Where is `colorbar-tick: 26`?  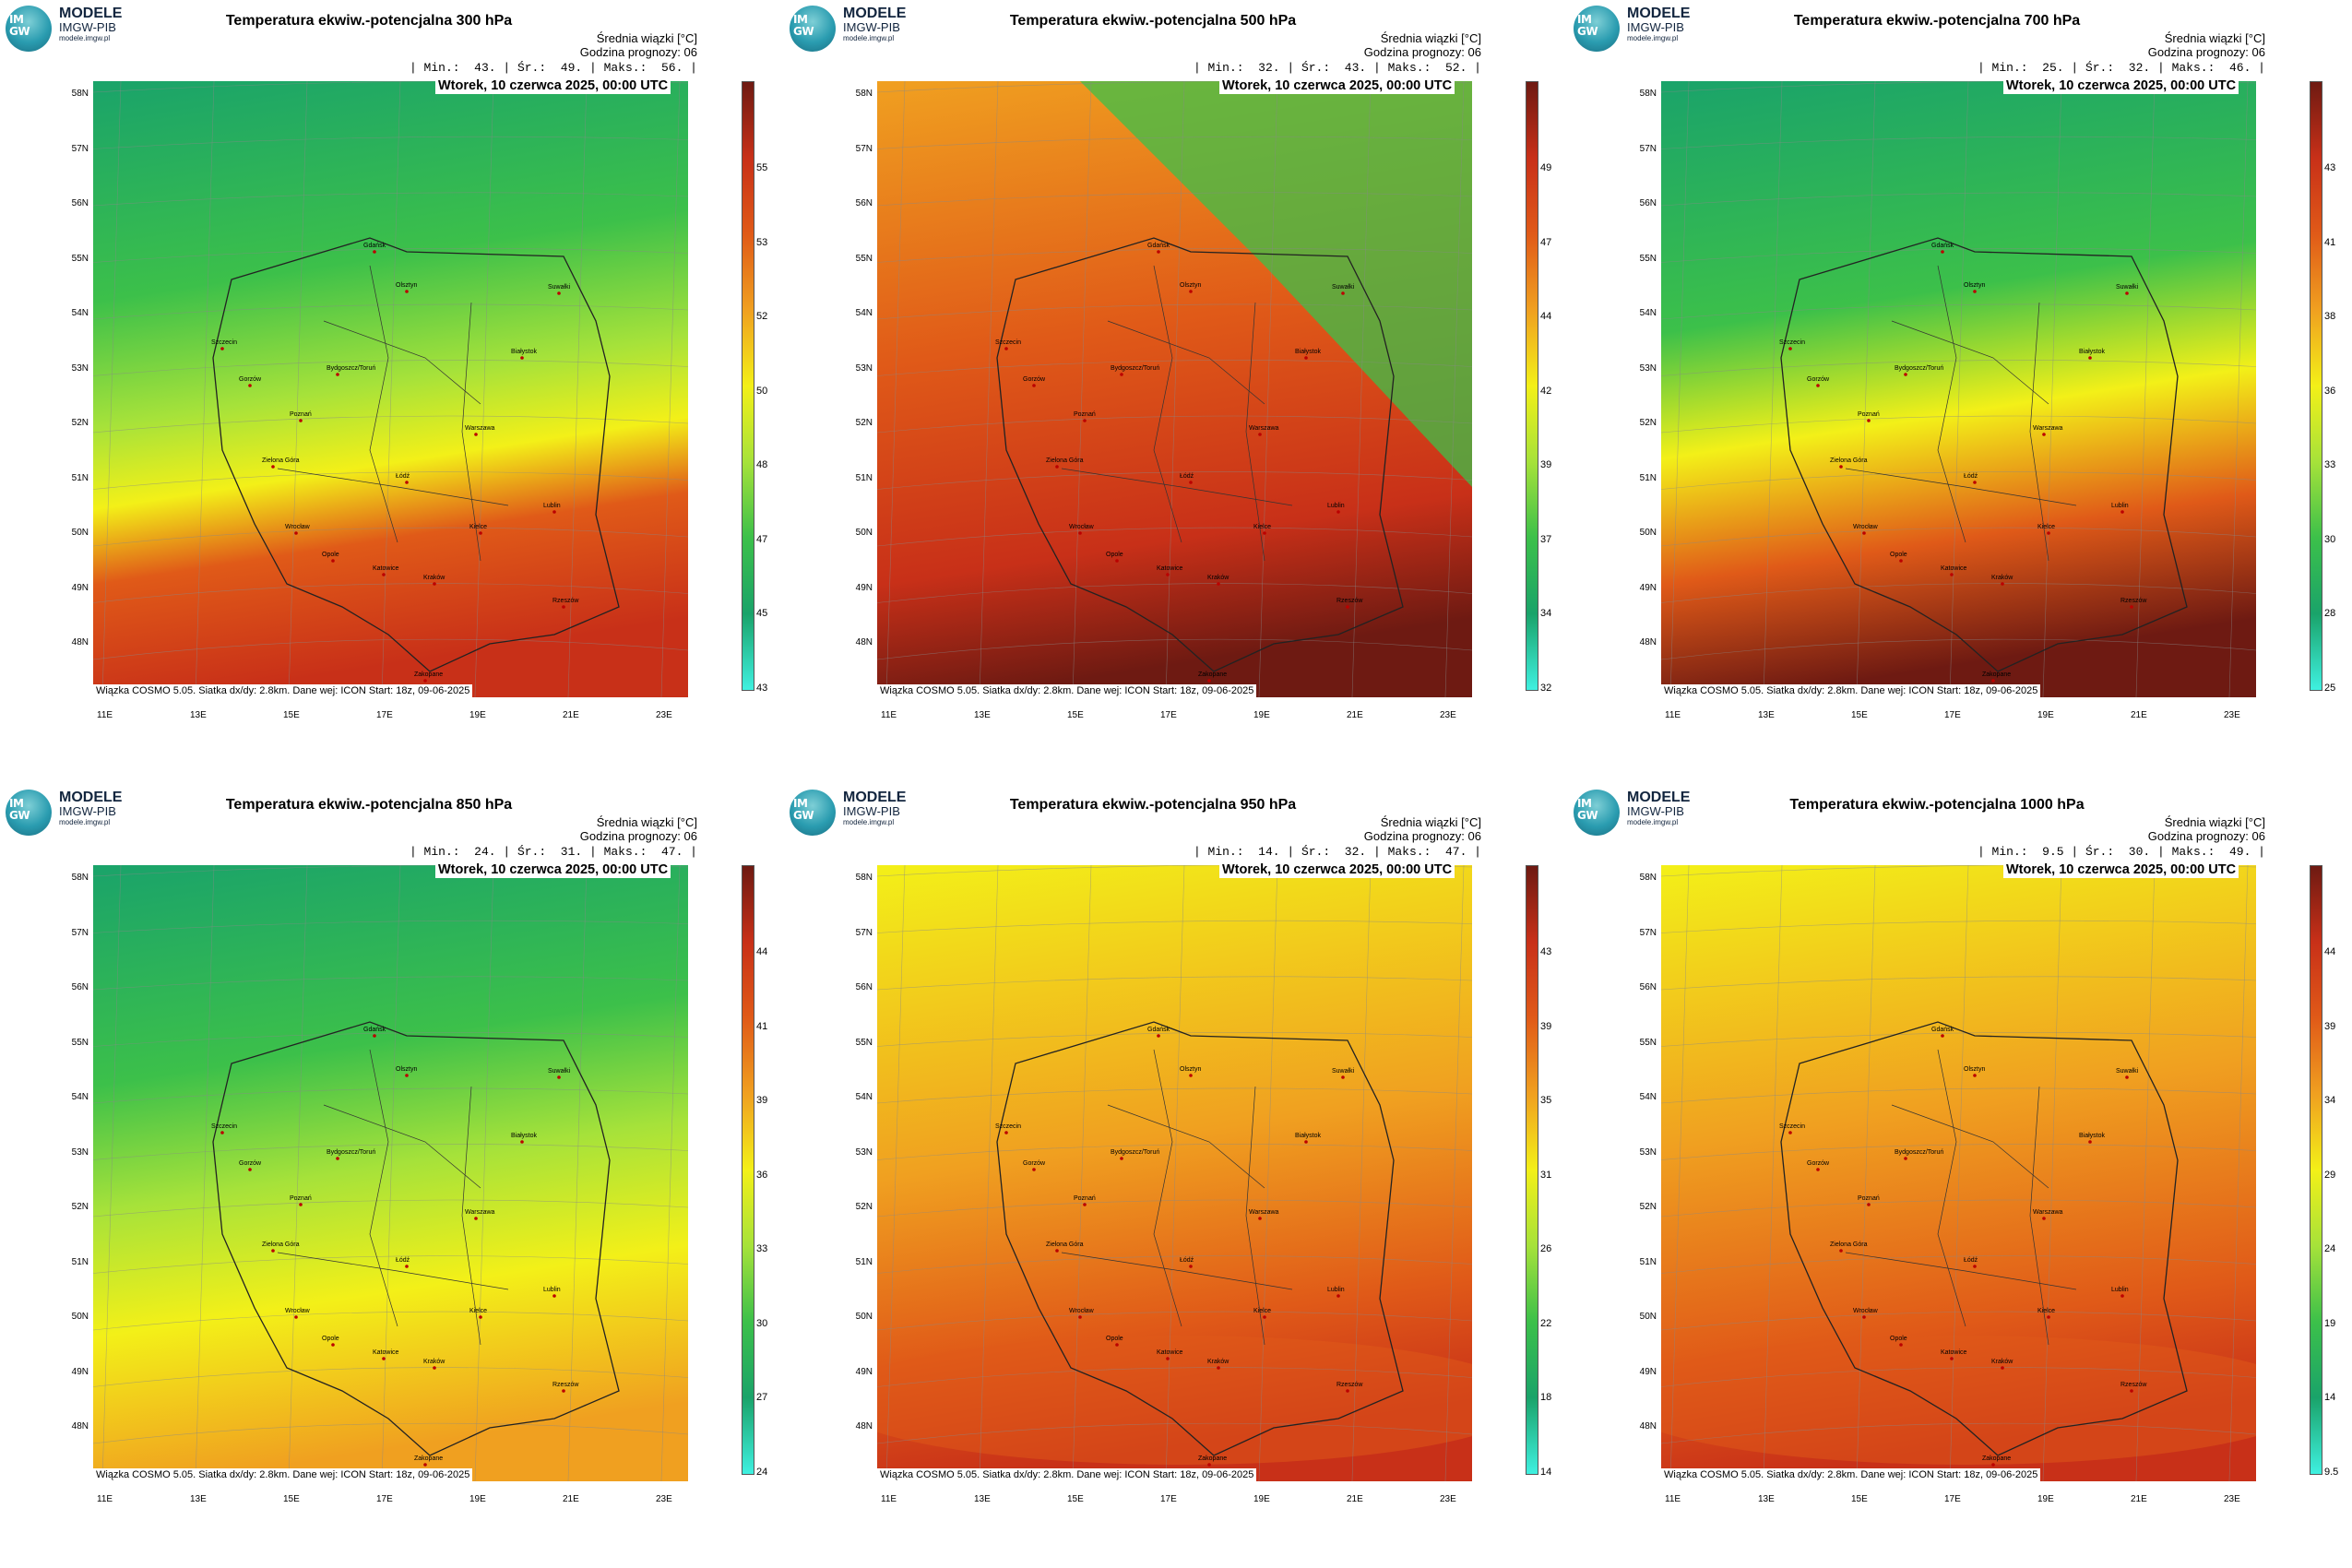
colorbar-tick: 26 is located at coordinates (1546, 1248).